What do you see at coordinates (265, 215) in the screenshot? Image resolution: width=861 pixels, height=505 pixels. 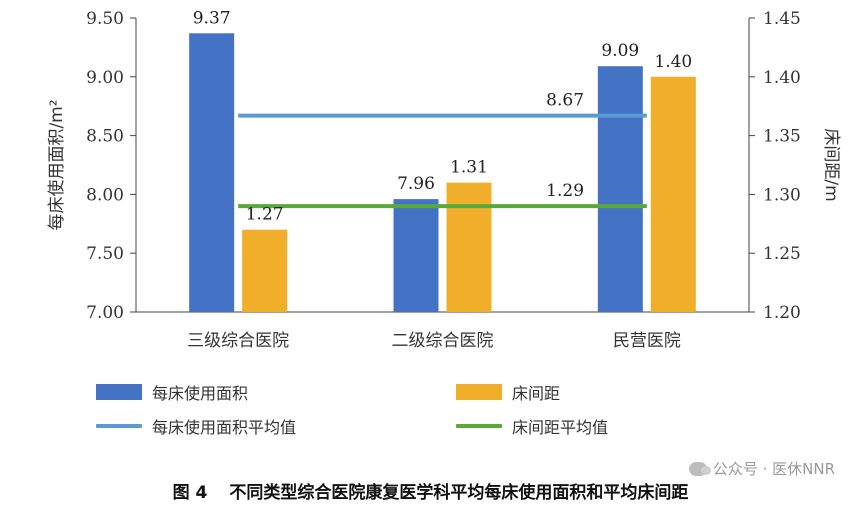 I see `data-label-spacing: 1.27` at bounding box center [265, 215].